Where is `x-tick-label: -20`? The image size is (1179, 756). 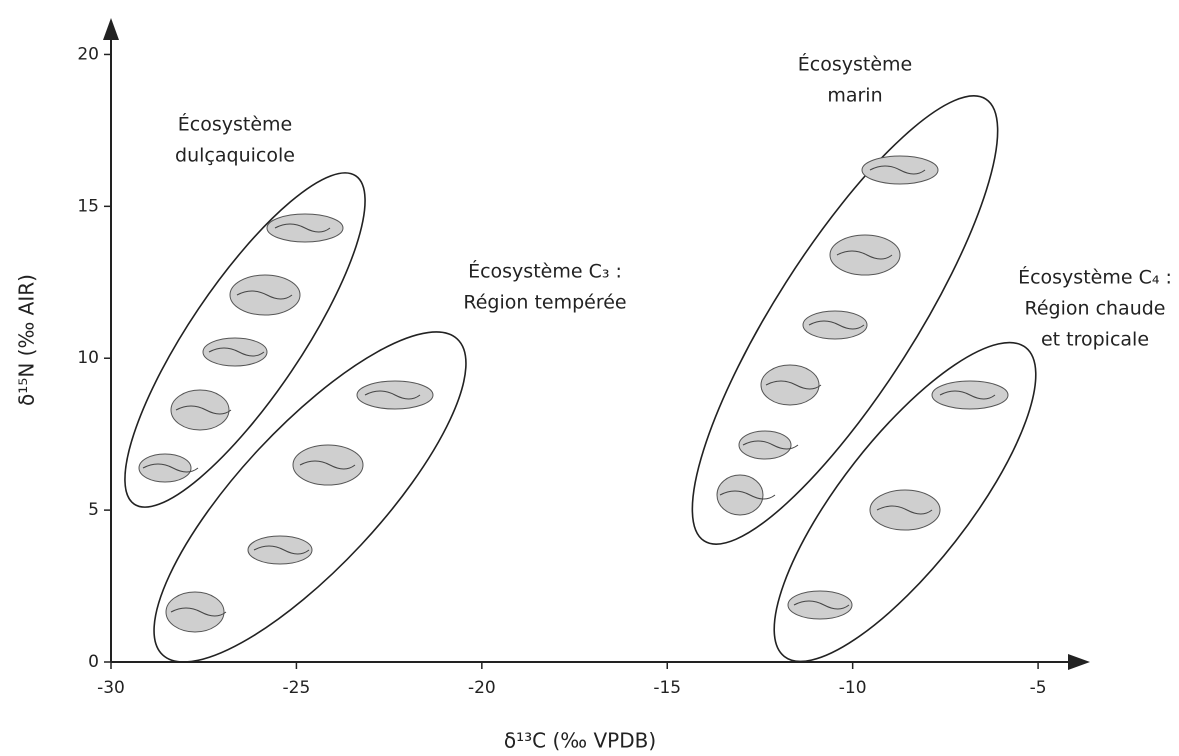
x-tick-label: -20 is located at coordinates (482, 688).